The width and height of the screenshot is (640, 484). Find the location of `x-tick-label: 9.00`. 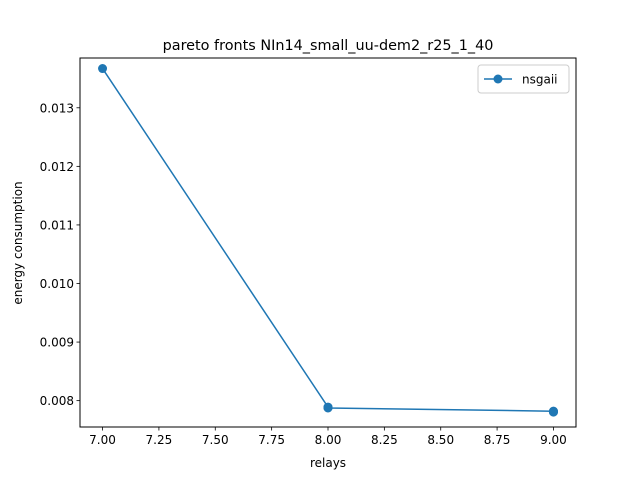

x-tick-label: 9.00 is located at coordinates (553, 440).